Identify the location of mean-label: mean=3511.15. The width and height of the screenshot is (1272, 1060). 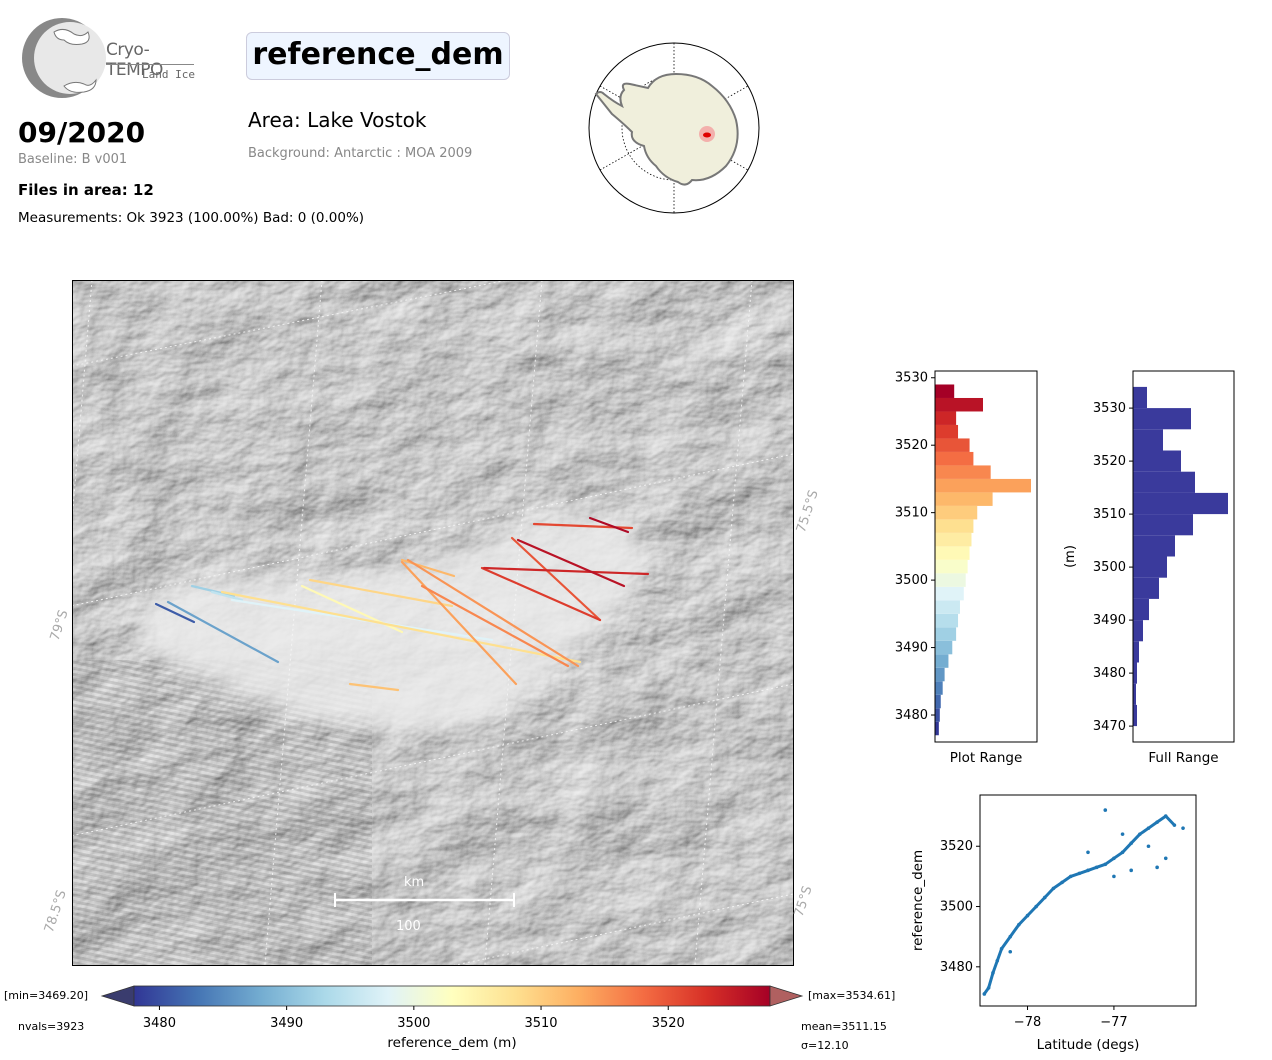
(844, 1026).